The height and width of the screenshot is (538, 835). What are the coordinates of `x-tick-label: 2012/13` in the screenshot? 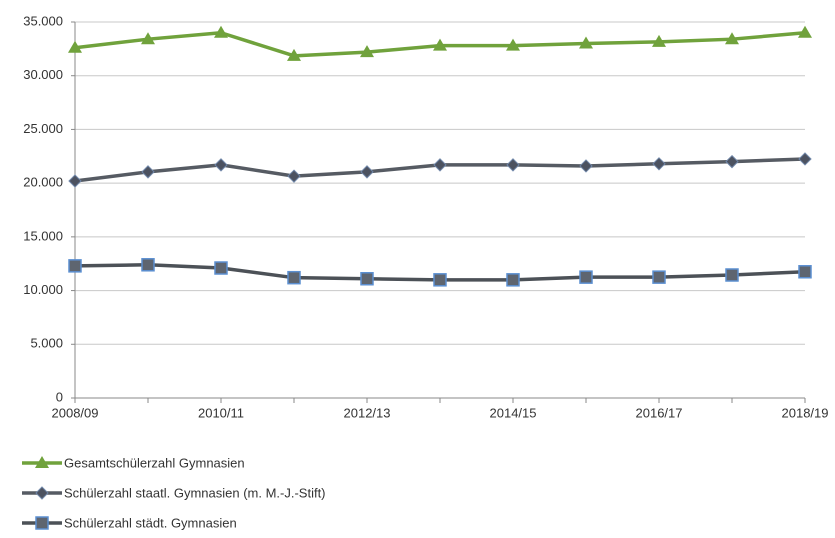 It's located at (367, 412).